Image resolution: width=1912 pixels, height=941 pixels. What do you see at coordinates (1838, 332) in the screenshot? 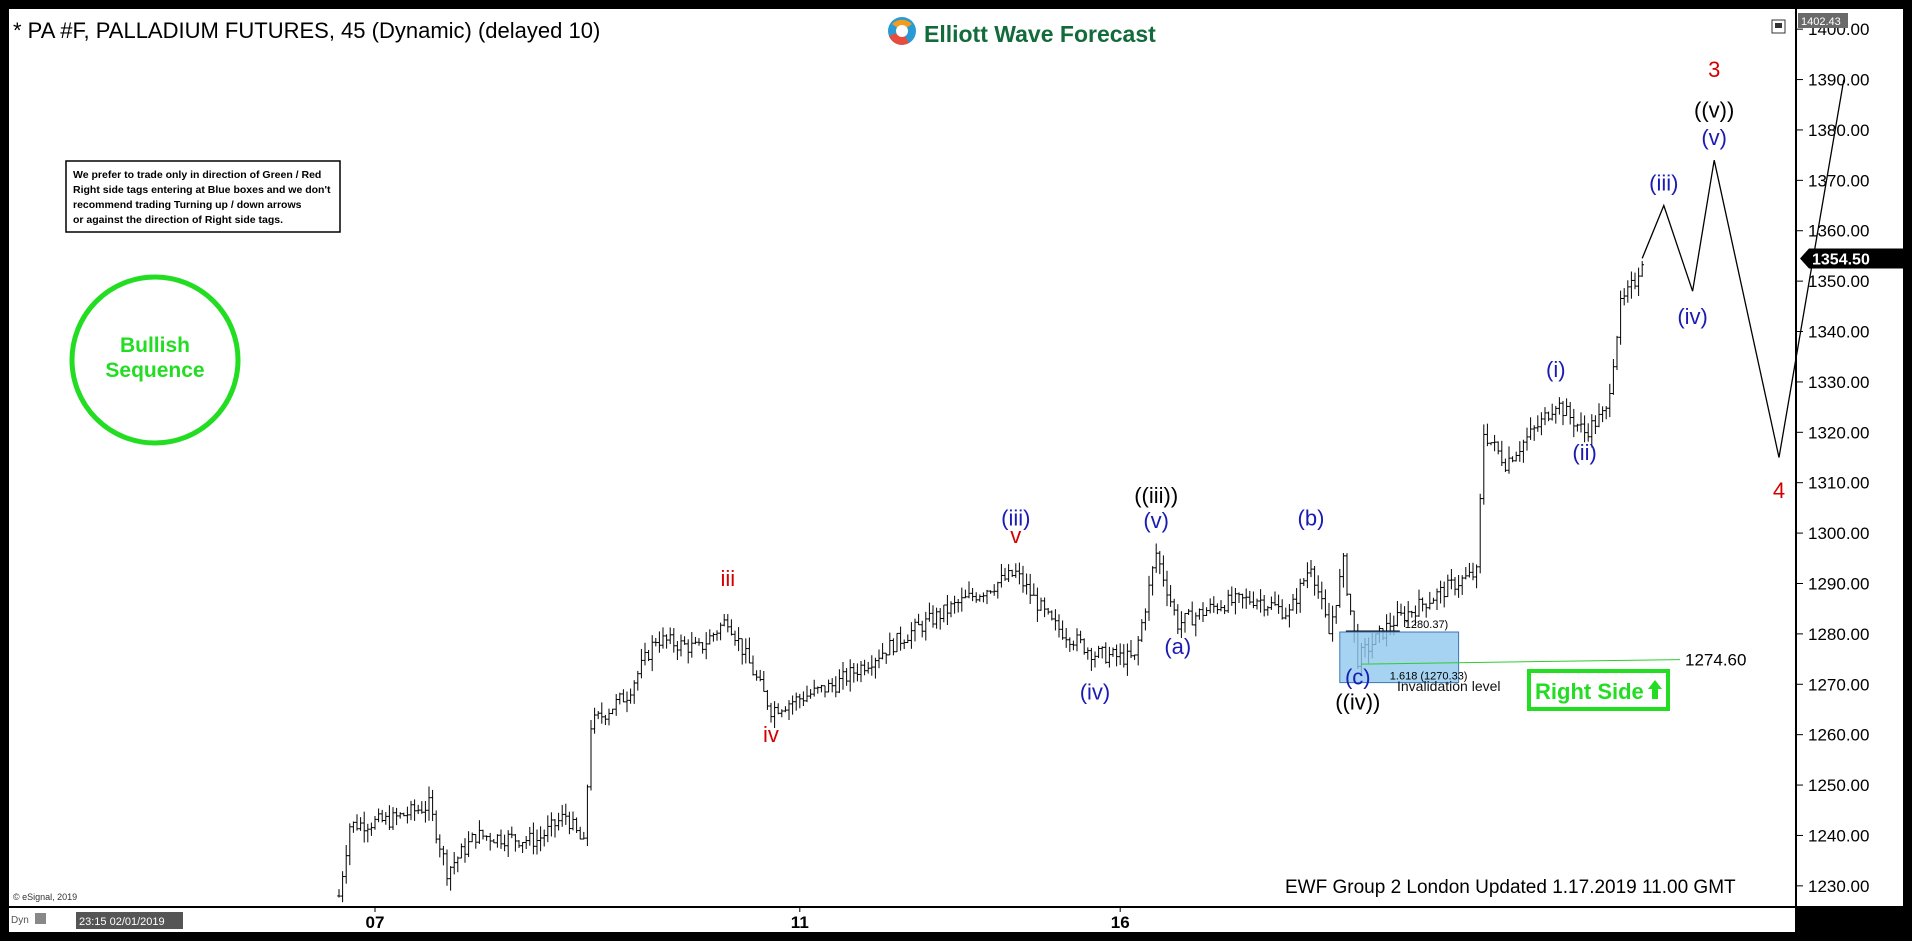
I see `price-tick-label: 1340.00` at bounding box center [1838, 332].